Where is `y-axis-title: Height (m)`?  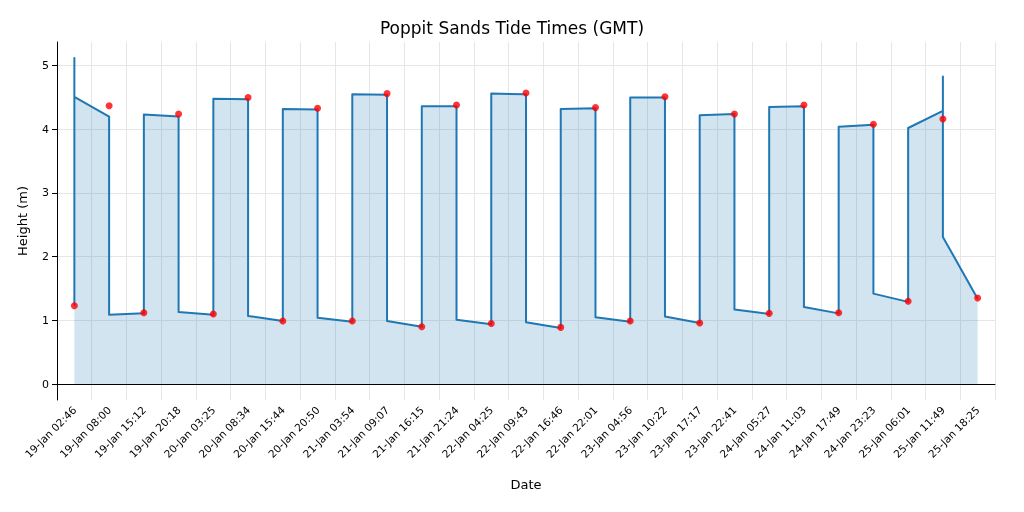
y-axis-title: Height (m) is located at coordinates (22, 221).